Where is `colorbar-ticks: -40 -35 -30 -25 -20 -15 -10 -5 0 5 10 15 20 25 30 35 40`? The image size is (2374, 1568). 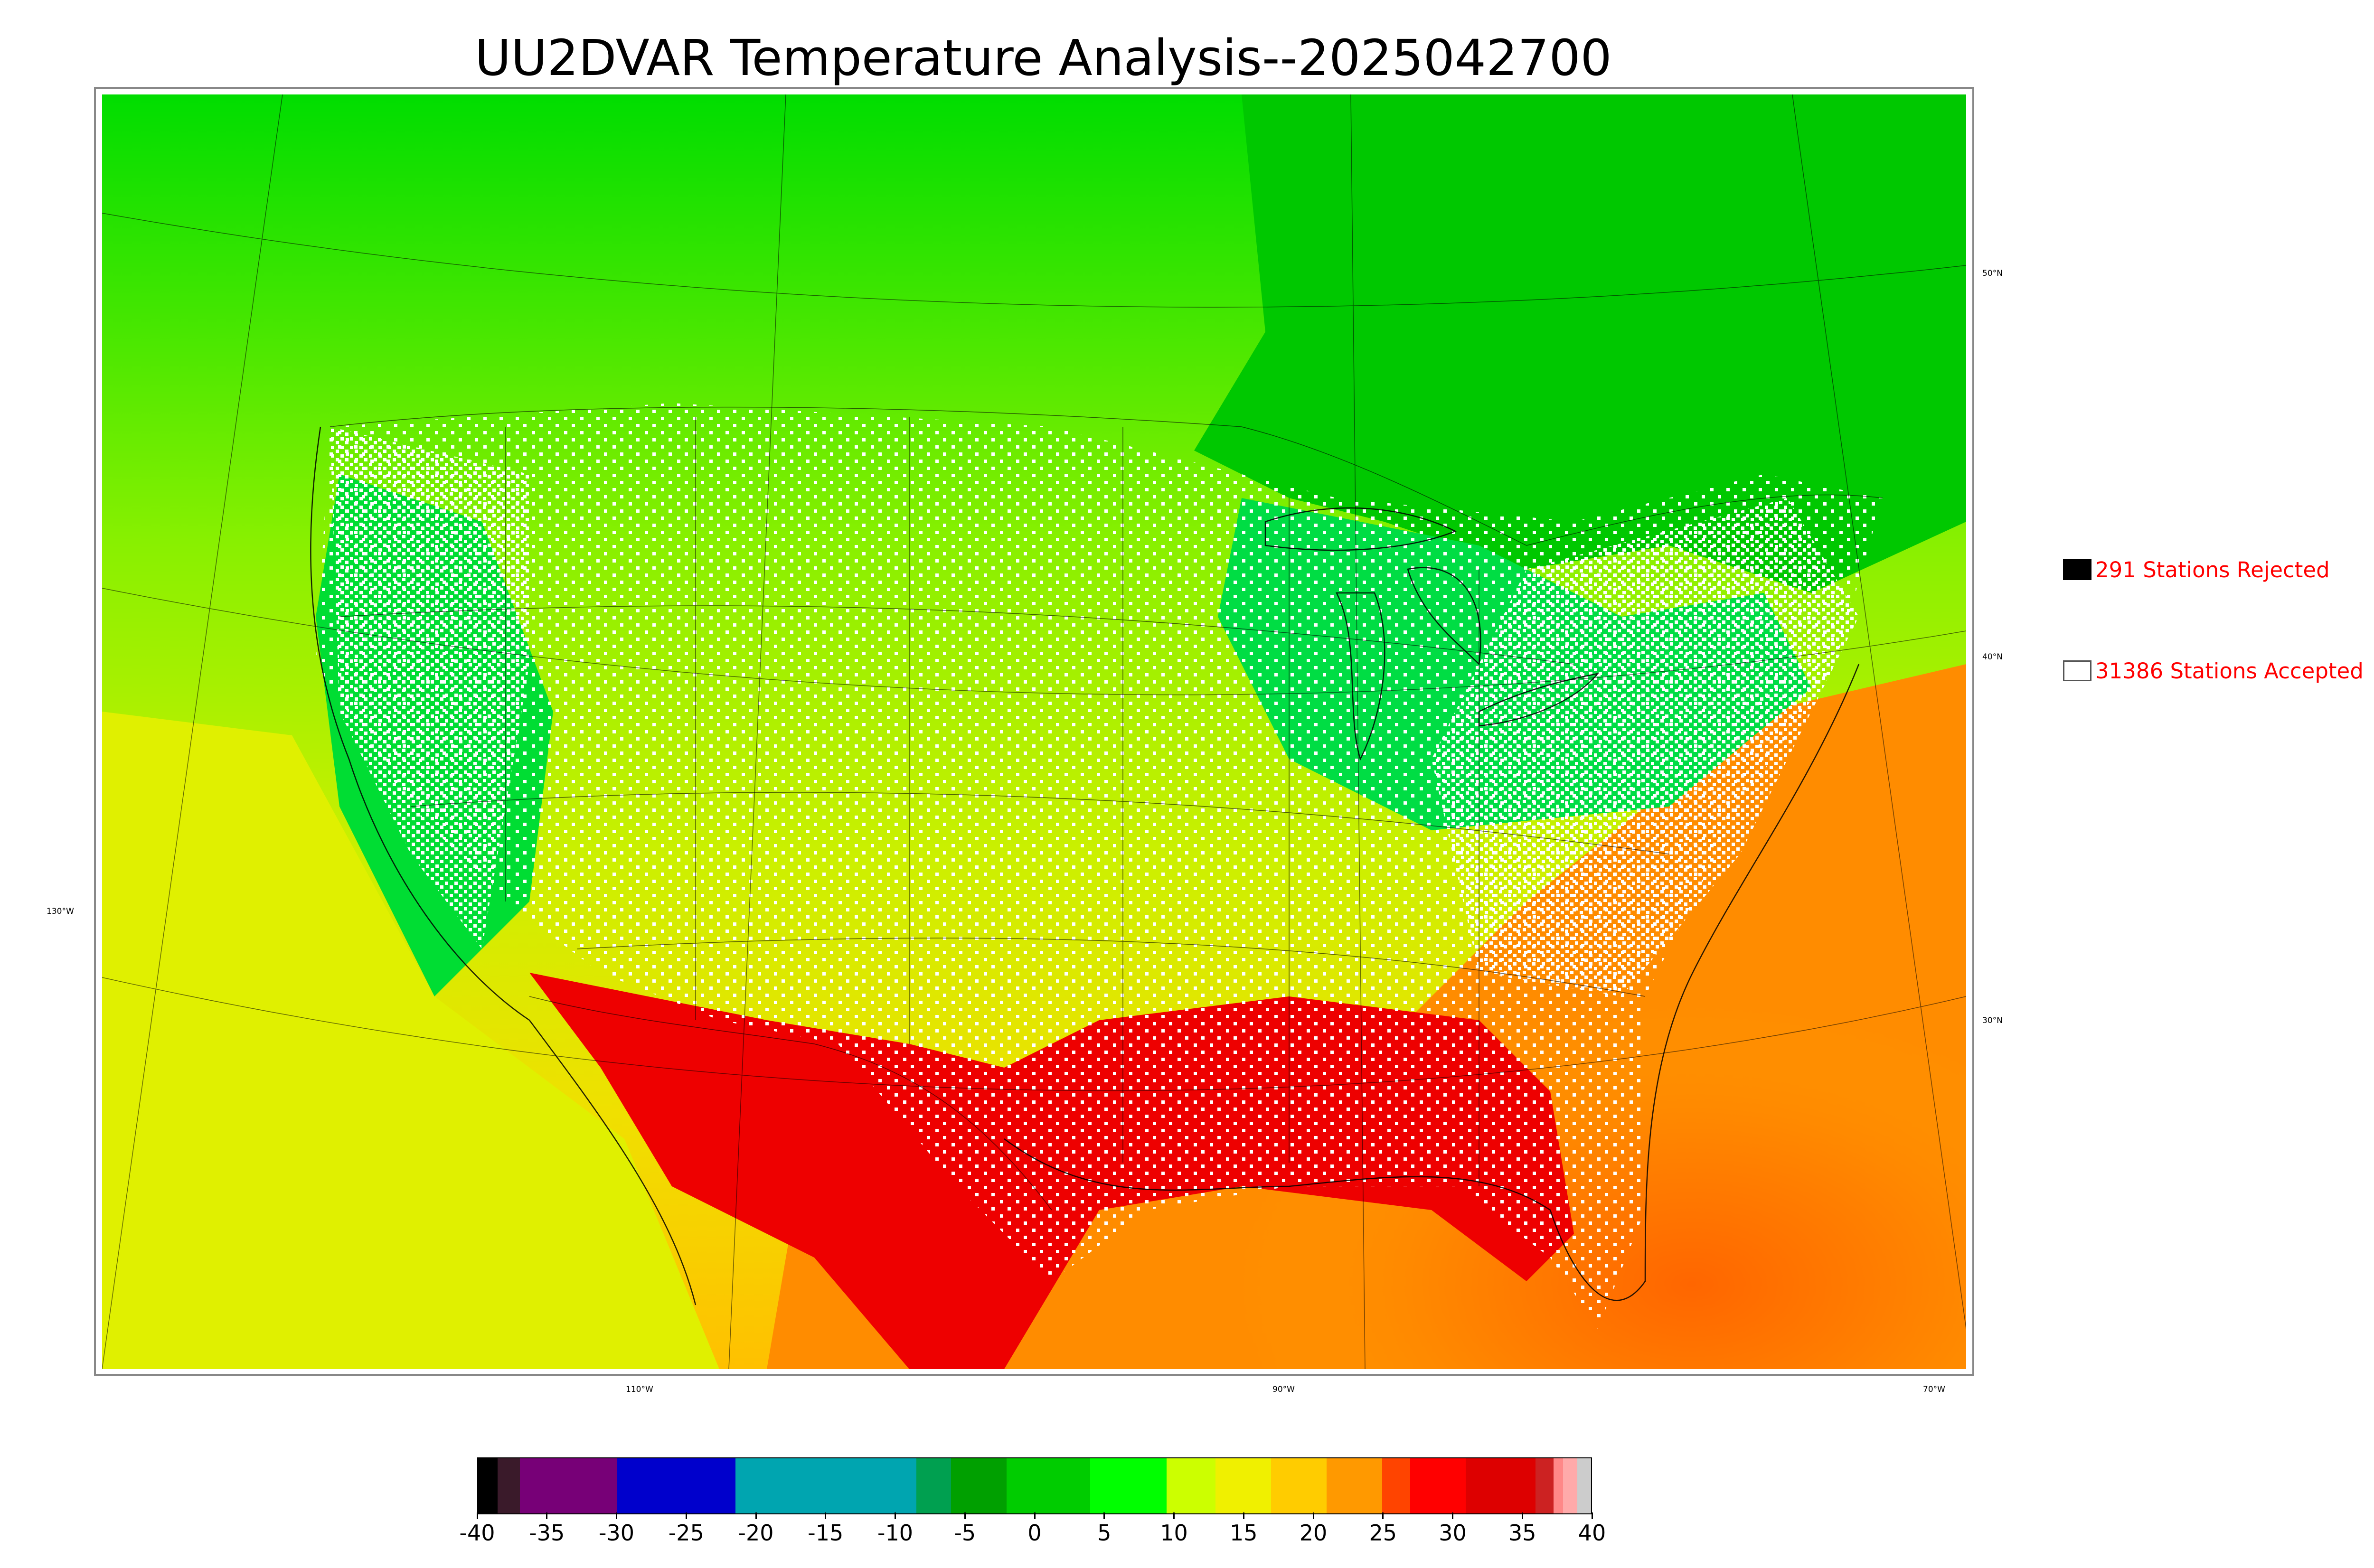 colorbar-ticks: -40 -35 -30 -25 -20 -15 -10 -5 0 5 10 15 20 25 30 35 40 is located at coordinates (1032, 1529).